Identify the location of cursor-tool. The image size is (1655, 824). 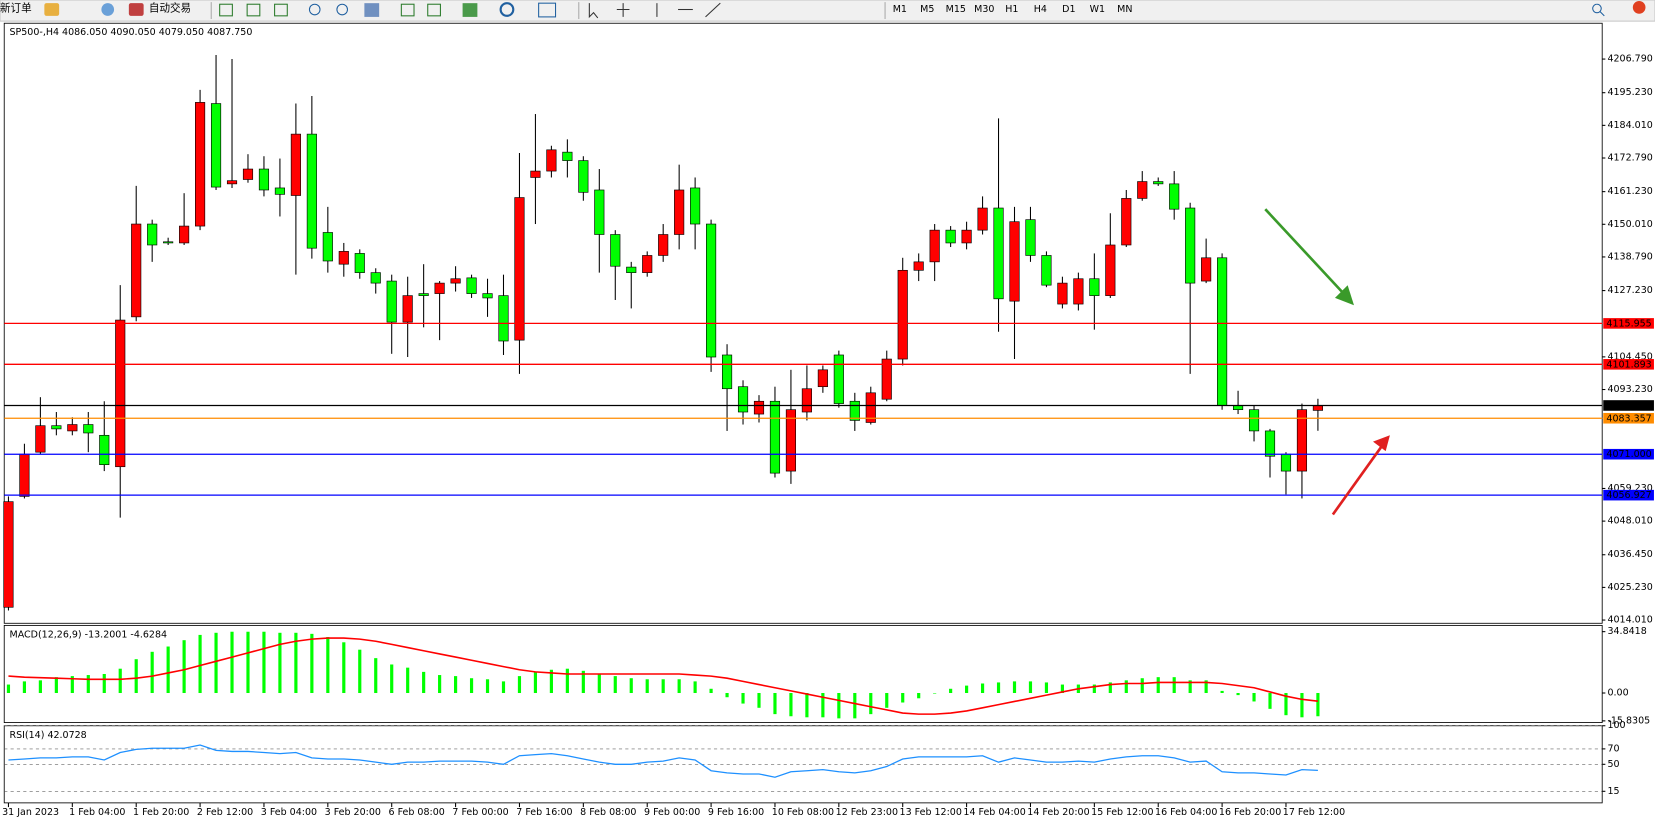
(593, 11).